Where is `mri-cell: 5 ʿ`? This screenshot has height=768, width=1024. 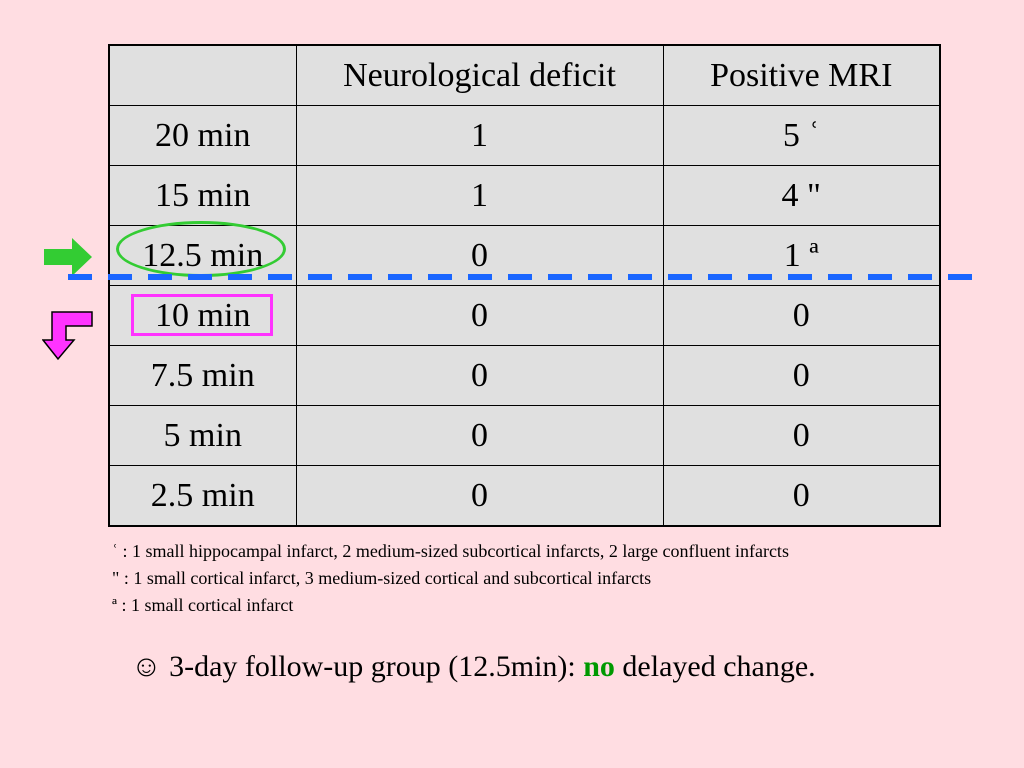
mri-cell: 5 ʿ is located at coordinates (801, 135).